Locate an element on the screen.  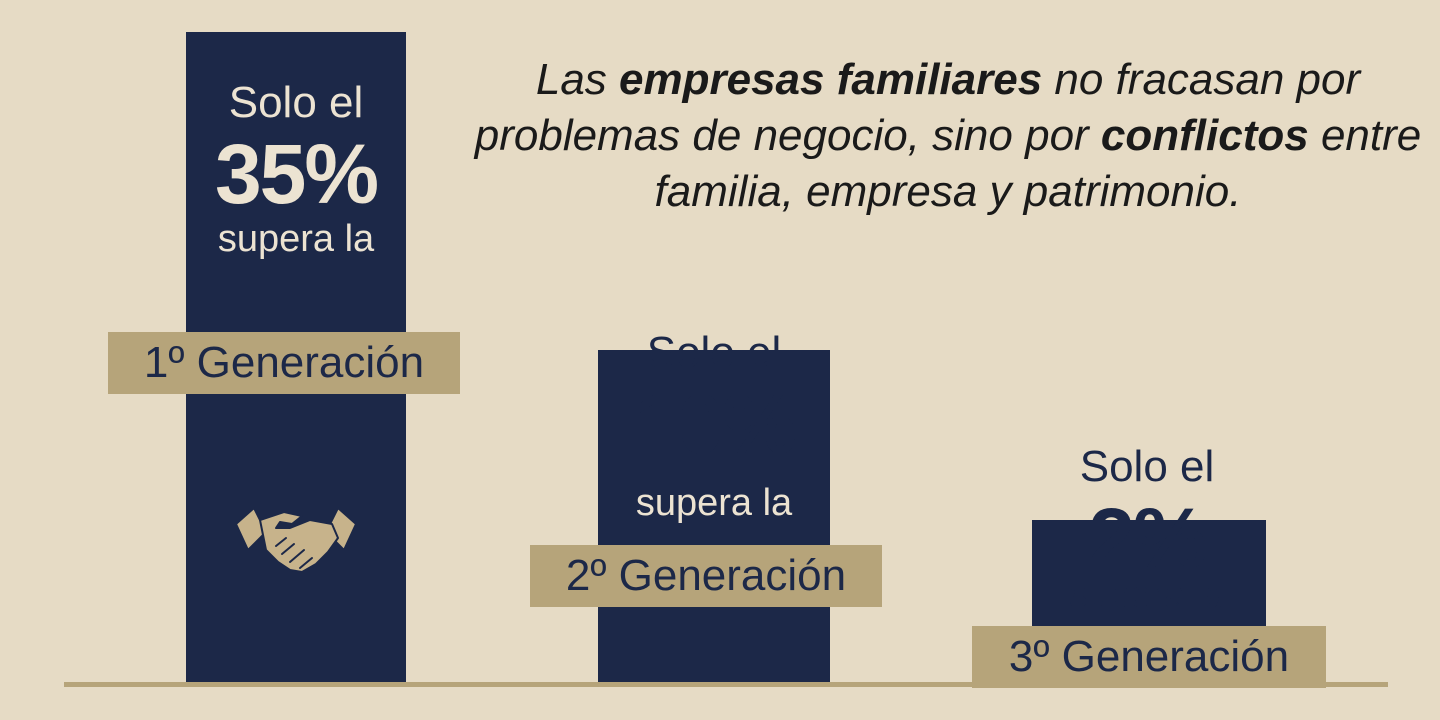
bar-3-value-label: 2% is located at coordinates (1147, 538).